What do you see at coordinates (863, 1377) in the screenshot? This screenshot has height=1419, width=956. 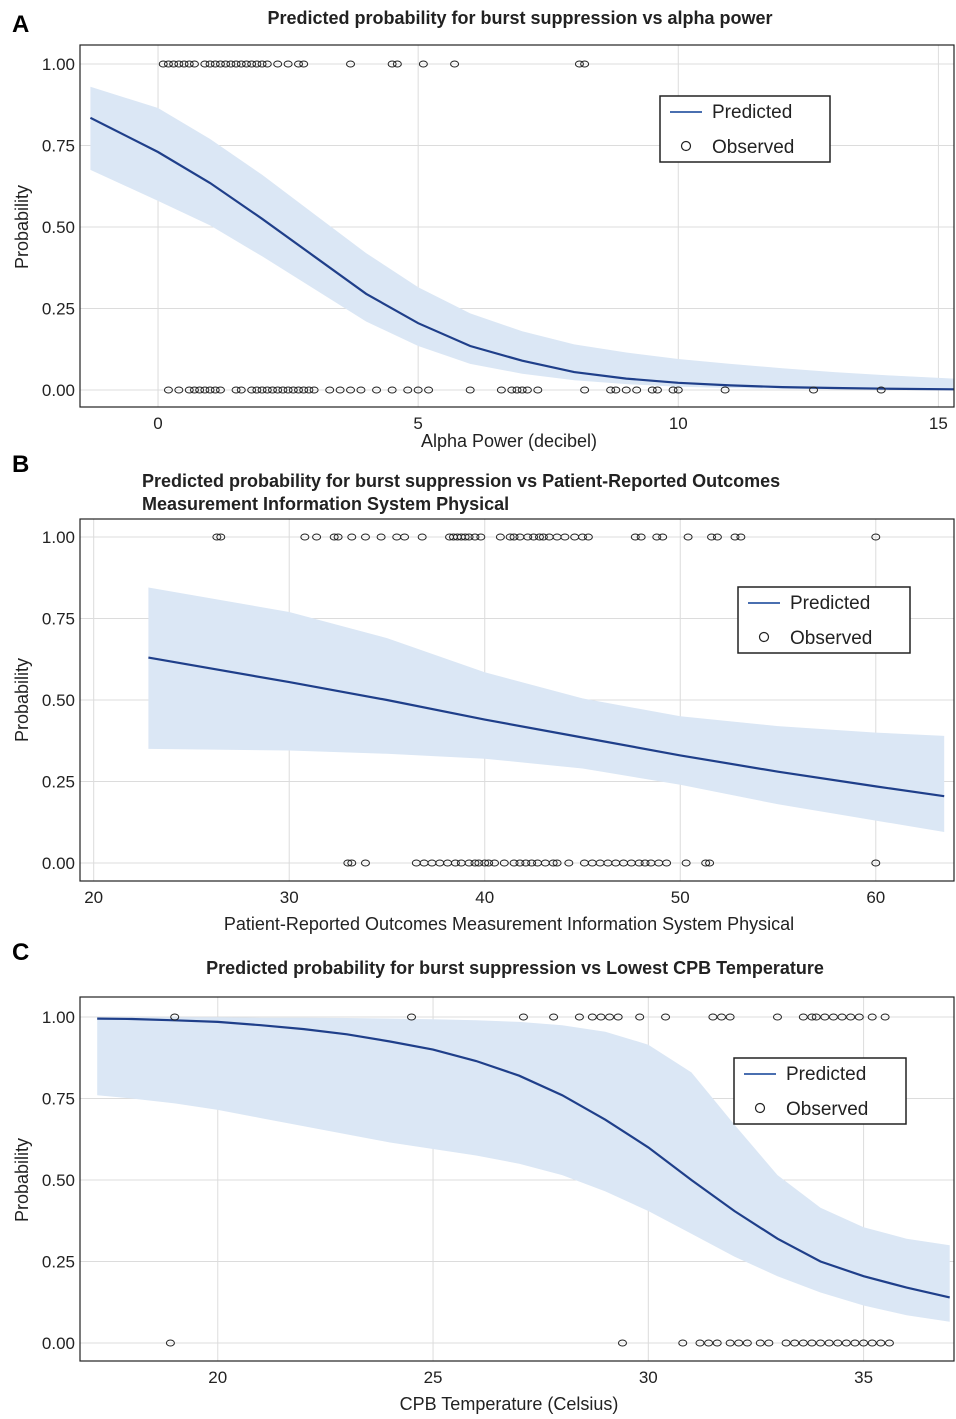 I see `x-tick-label: 35` at bounding box center [863, 1377].